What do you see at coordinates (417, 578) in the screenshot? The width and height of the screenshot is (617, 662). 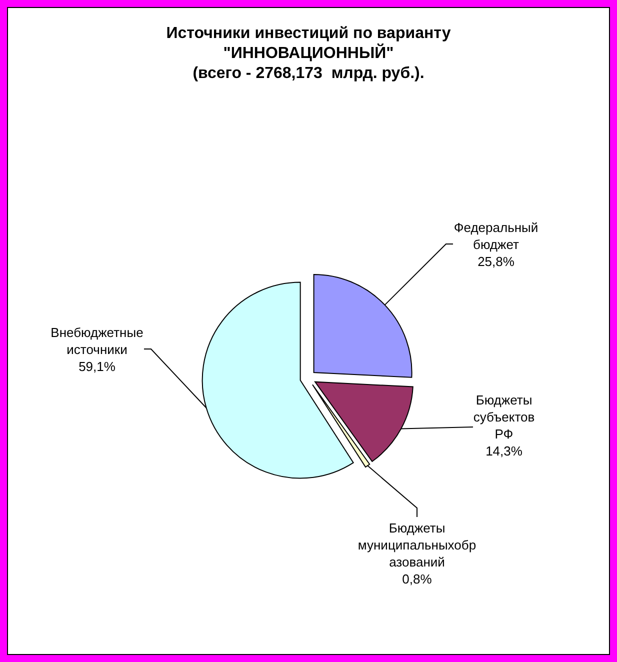 I see `data-label: 0,8%` at bounding box center [417, 578].